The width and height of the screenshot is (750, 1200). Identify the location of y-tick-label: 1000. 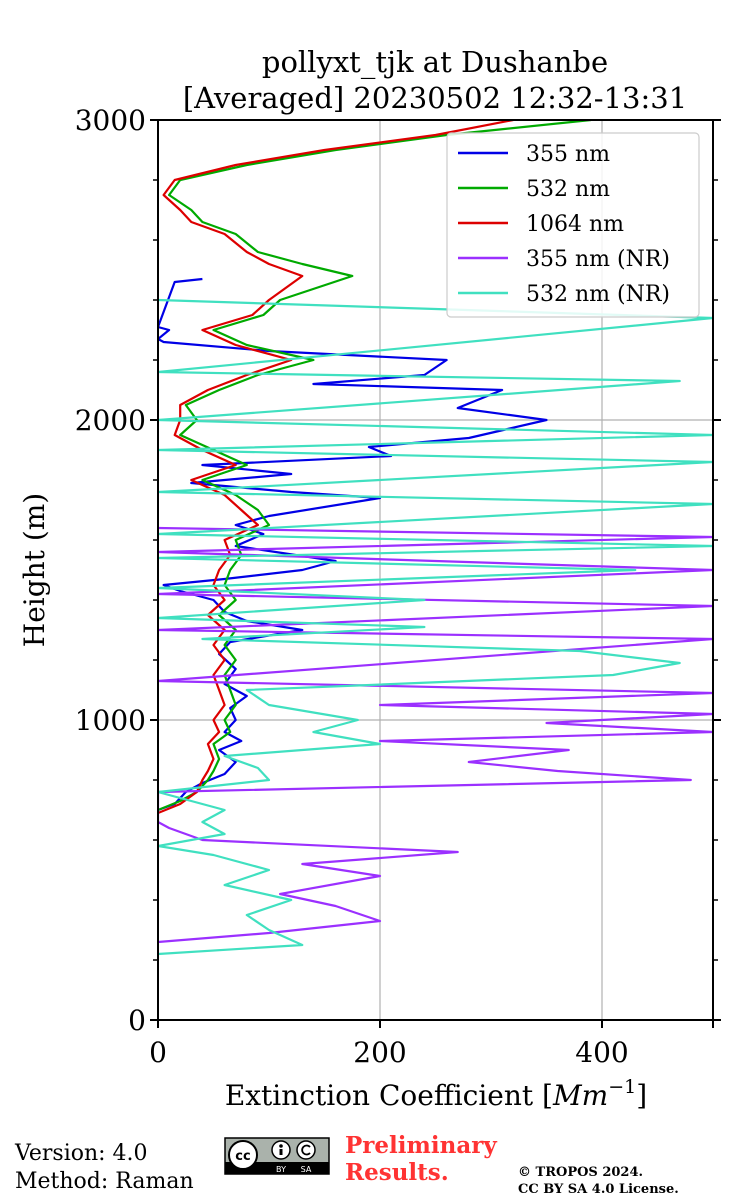
(110, 720).